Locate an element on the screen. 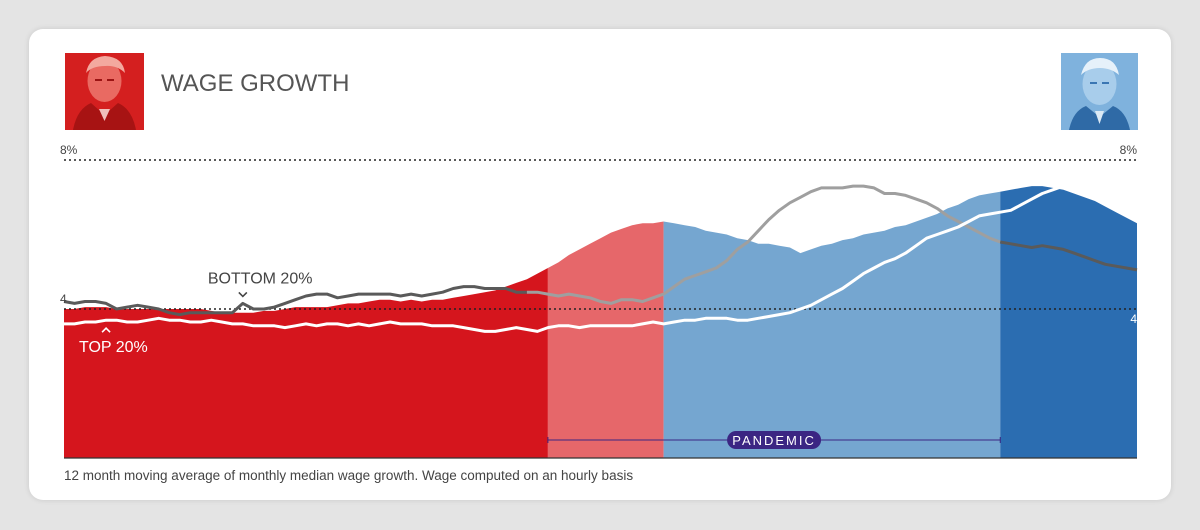 This screenshot has width=1200, height=530. y-tick-left-8: 8% is located at coordinates (69, 150).